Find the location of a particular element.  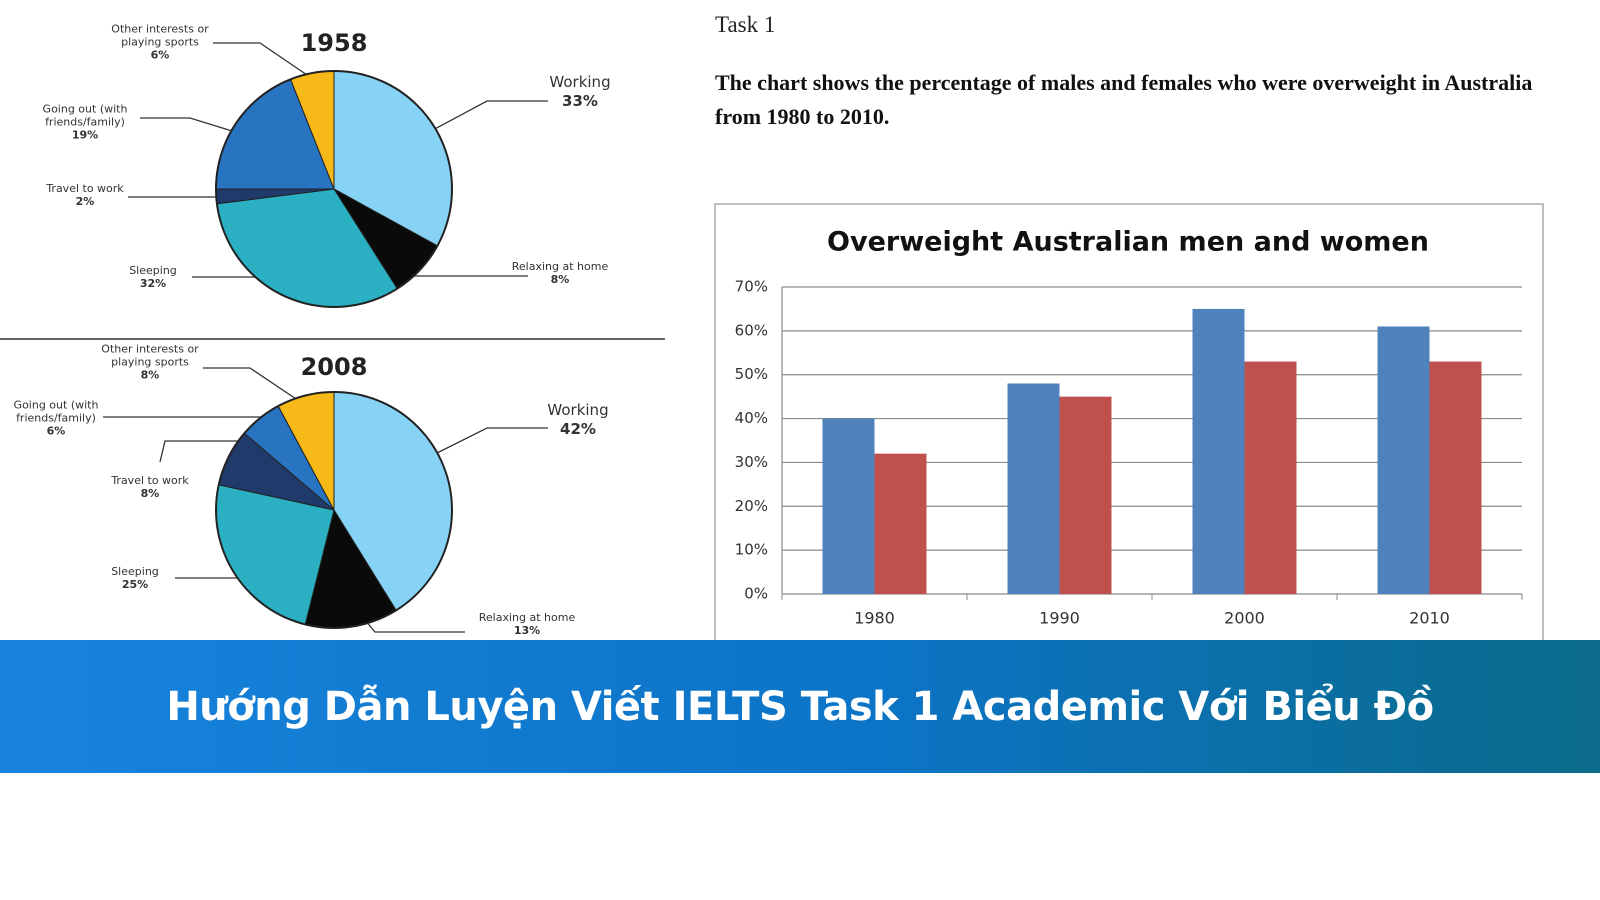

pie-label: Sleeping 25% is located at coordinates (135, 578).